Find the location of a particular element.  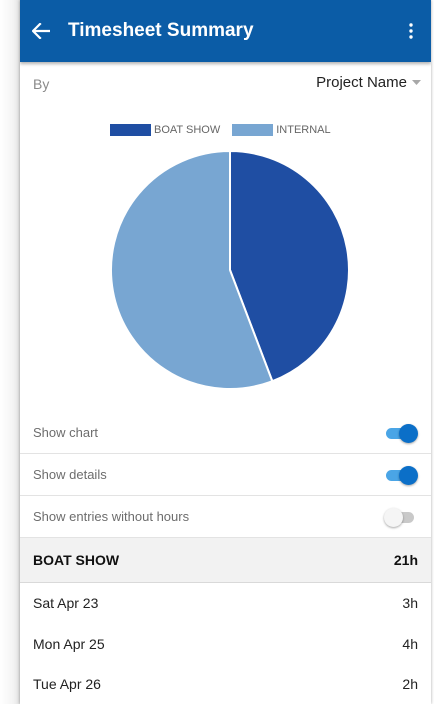

chart-legend: BOAT SHOW INTERNAL is located at coordinates (226, 130).